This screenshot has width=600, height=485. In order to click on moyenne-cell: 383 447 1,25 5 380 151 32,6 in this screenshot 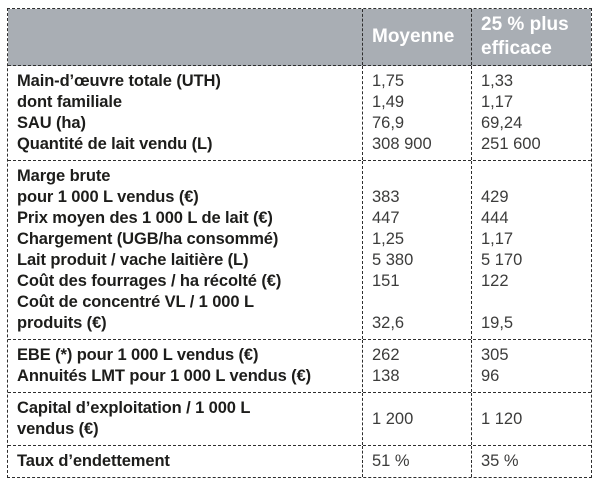, I will do `click(416, 250)`.